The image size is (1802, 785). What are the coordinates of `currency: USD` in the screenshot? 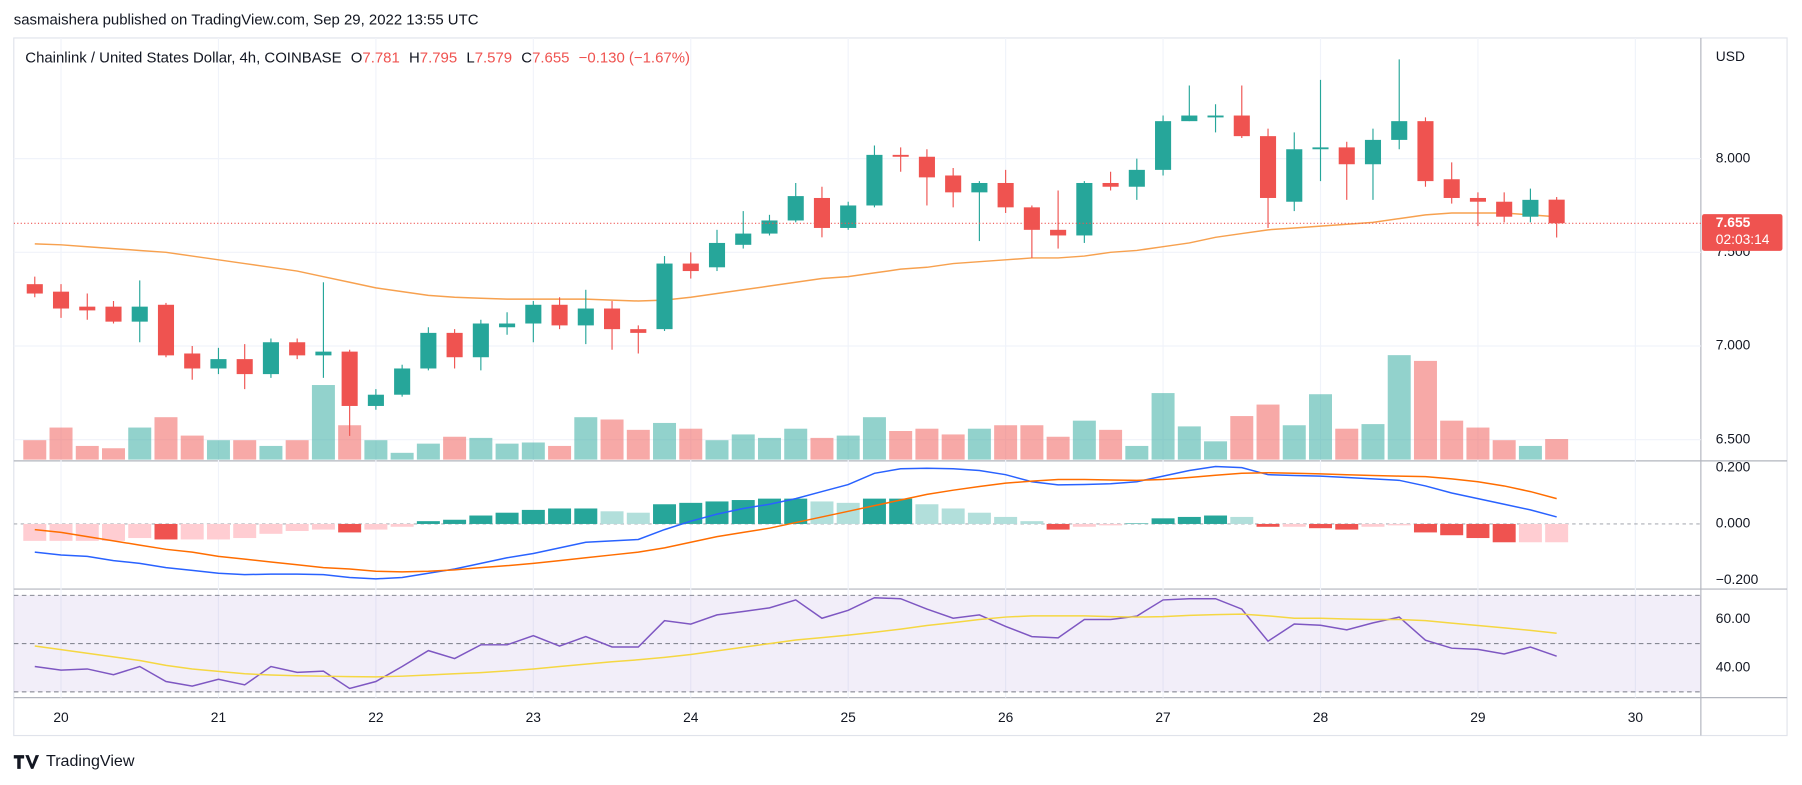 It's located at (1730, 56).